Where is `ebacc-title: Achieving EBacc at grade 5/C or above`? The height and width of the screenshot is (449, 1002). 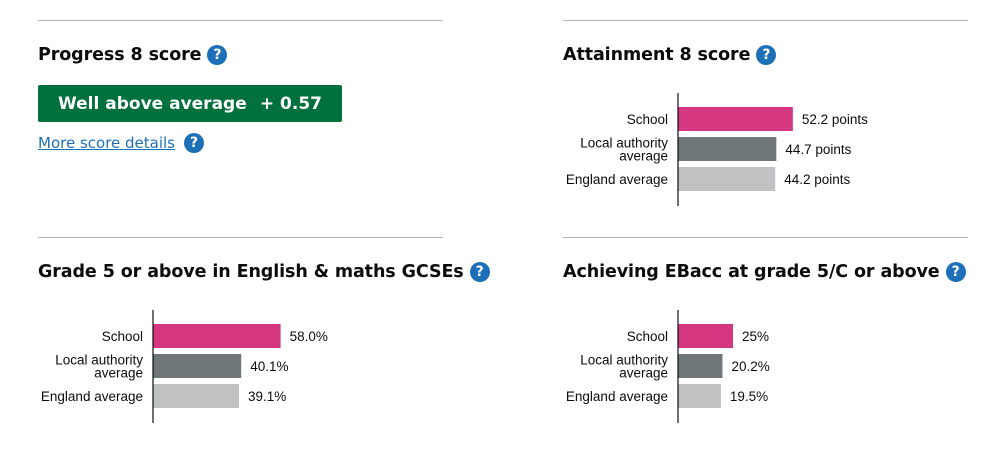
ebacc-title: Achieving EBacc at grade 5/C or above is located at coordinates (751, 272).